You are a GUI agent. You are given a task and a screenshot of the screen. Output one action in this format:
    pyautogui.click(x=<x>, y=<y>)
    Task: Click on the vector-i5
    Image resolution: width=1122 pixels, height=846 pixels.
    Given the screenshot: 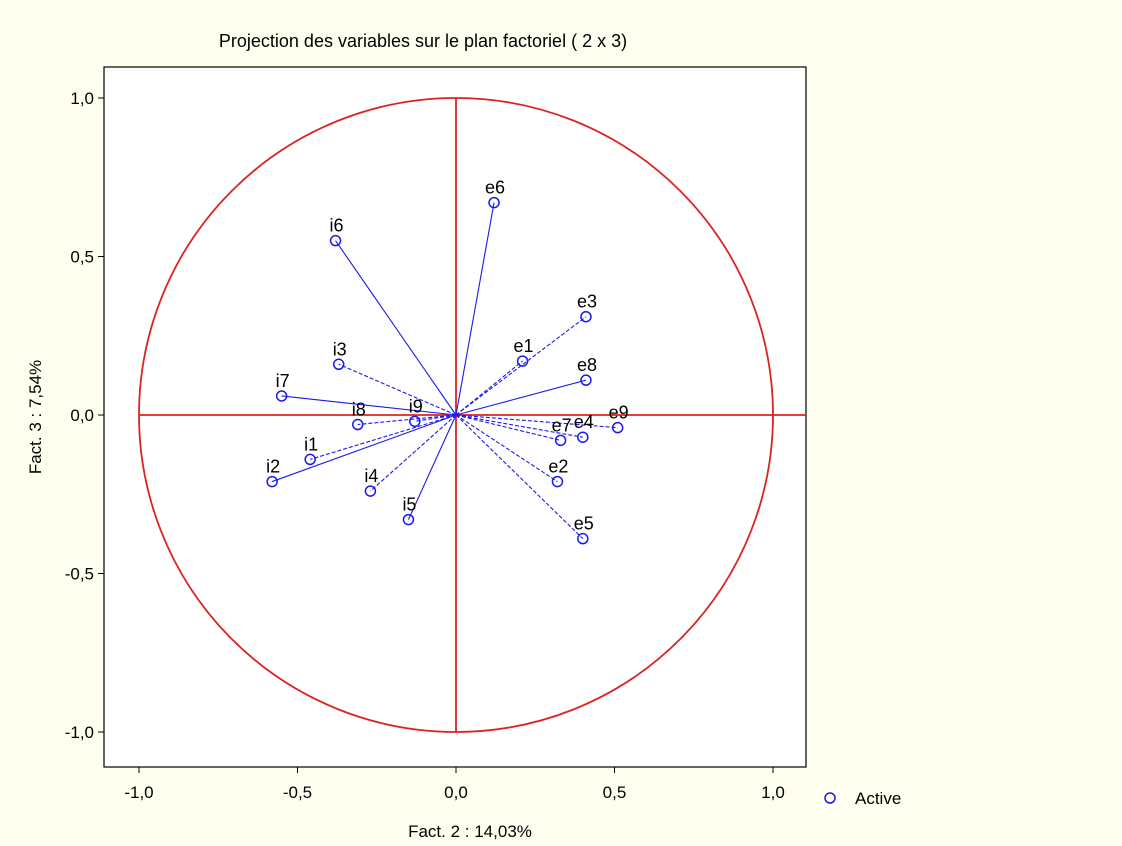 What is the action you would take?
    pyautogui.click(x=432, y=467)
    